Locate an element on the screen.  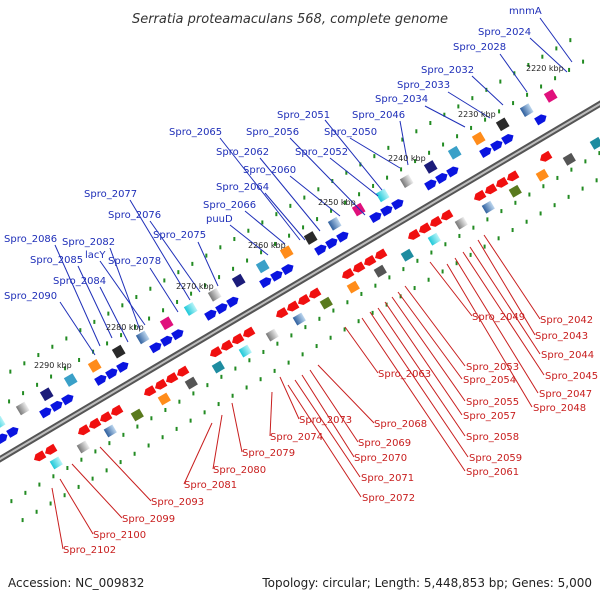
gene-label: Spro_2066 is located at coordinates (229, 205).